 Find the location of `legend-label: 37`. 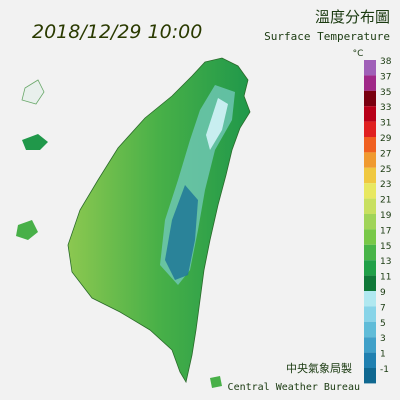

legend-label: 37 is located at coordinates (385, 77).